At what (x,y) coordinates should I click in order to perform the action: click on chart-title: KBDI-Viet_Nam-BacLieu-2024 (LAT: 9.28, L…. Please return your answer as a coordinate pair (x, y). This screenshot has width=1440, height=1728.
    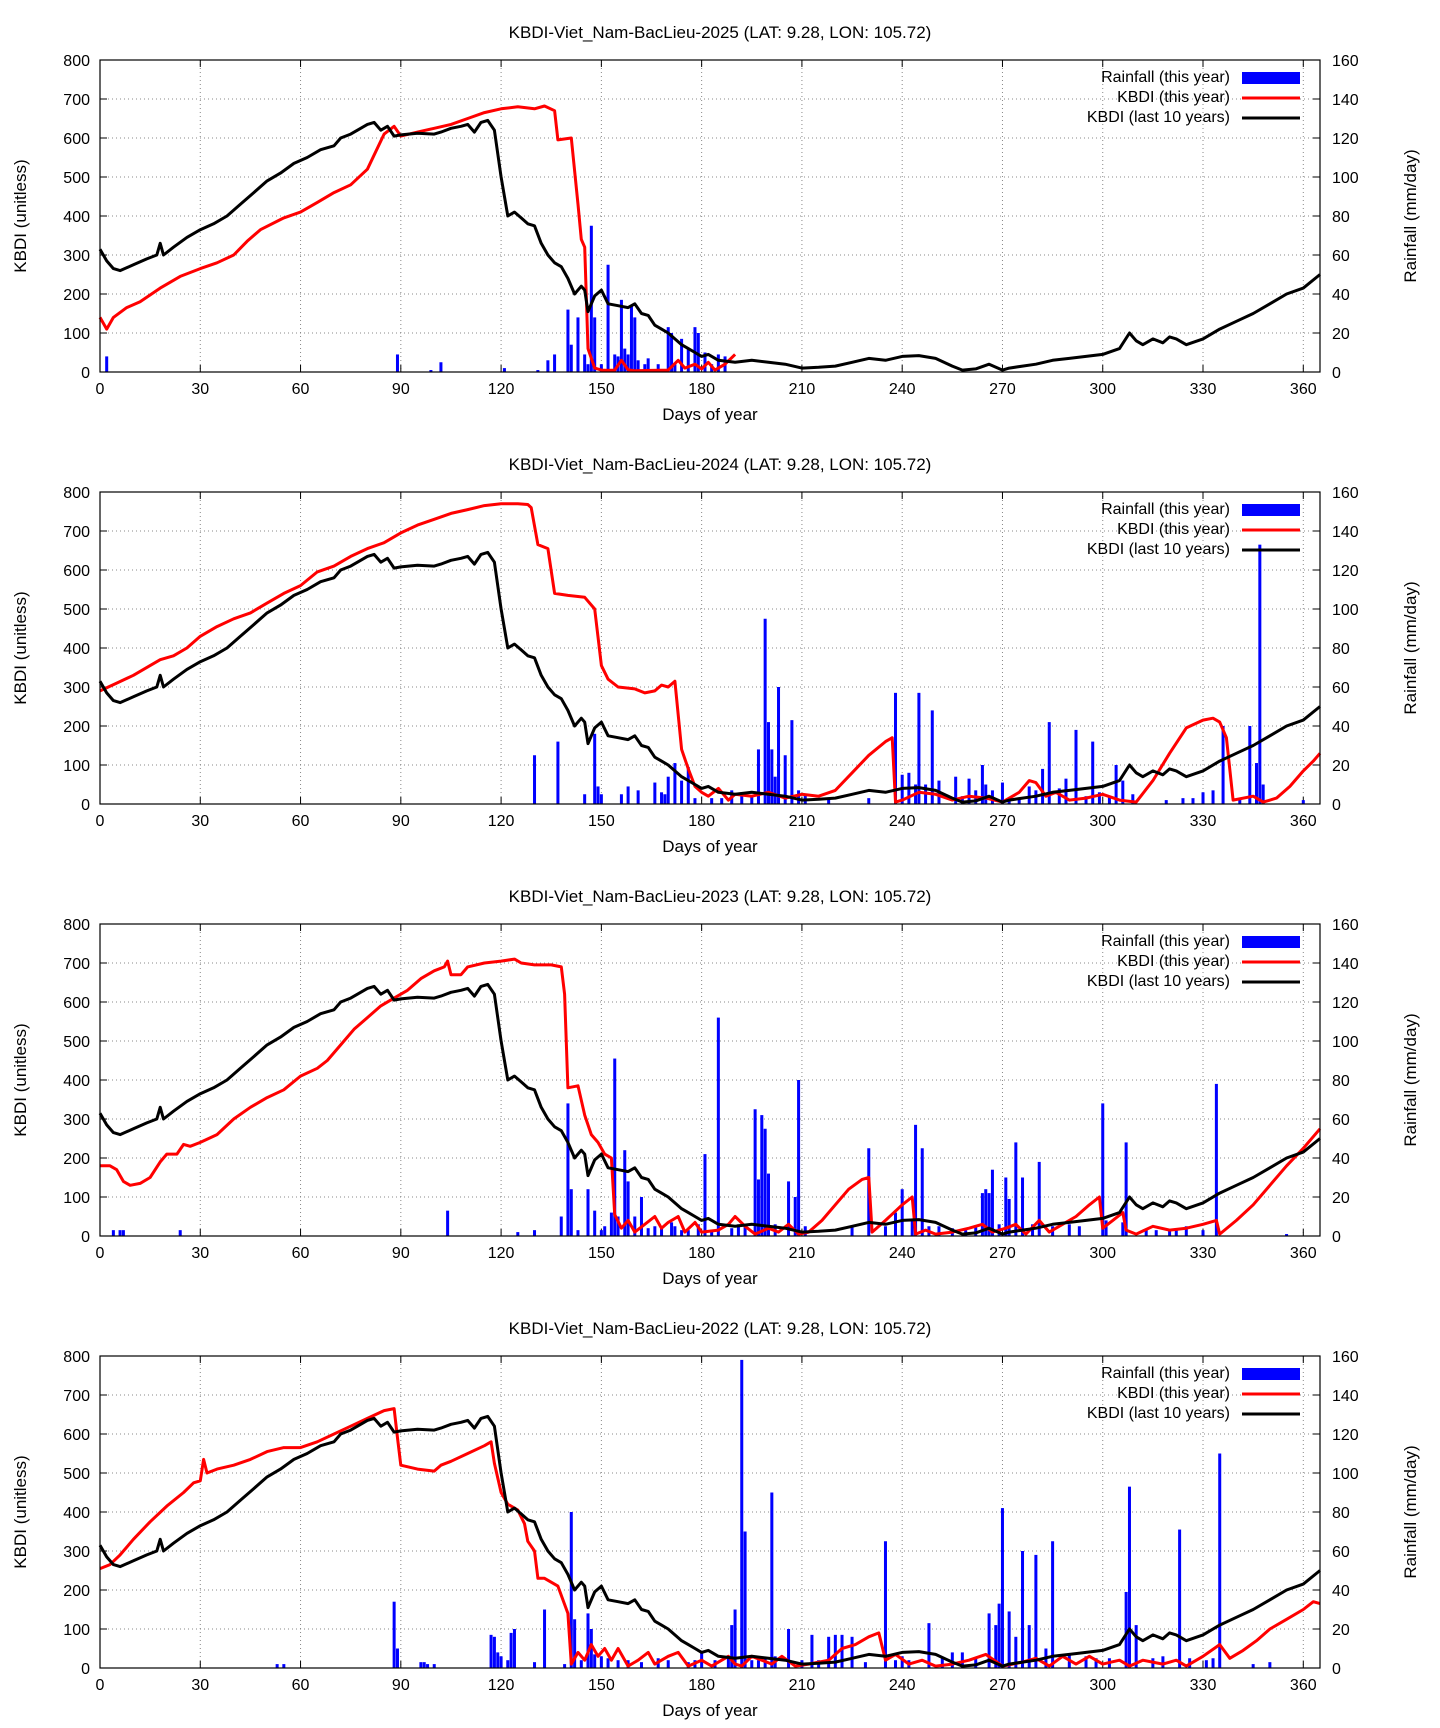
    Looking at the image, I should click on (720, 464).